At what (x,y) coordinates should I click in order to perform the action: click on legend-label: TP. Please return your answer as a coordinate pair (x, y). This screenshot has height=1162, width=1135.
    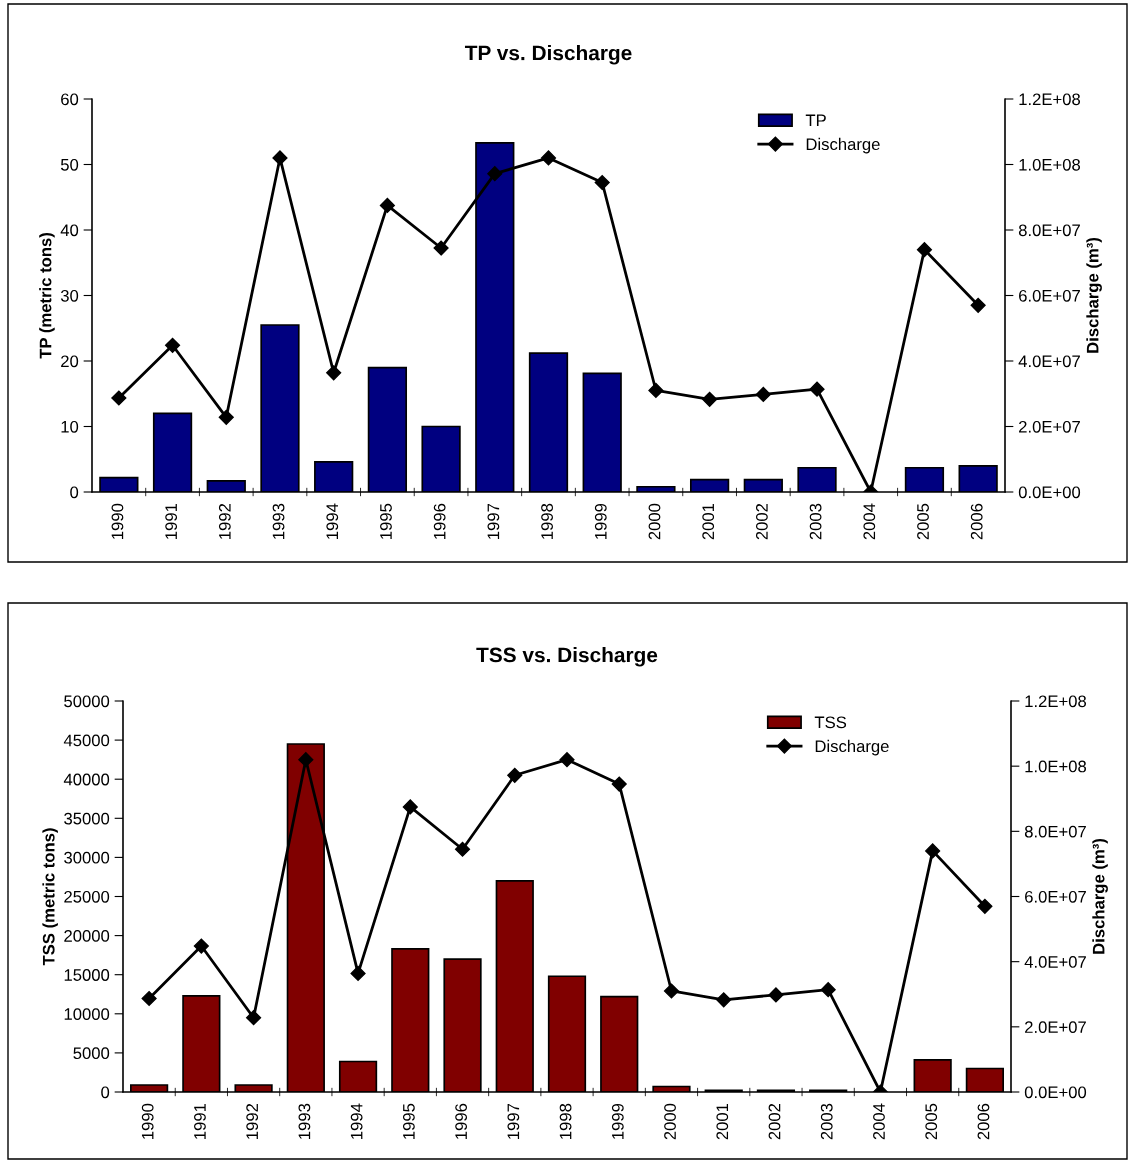
    Looking at the image, I should click on (815, 120).